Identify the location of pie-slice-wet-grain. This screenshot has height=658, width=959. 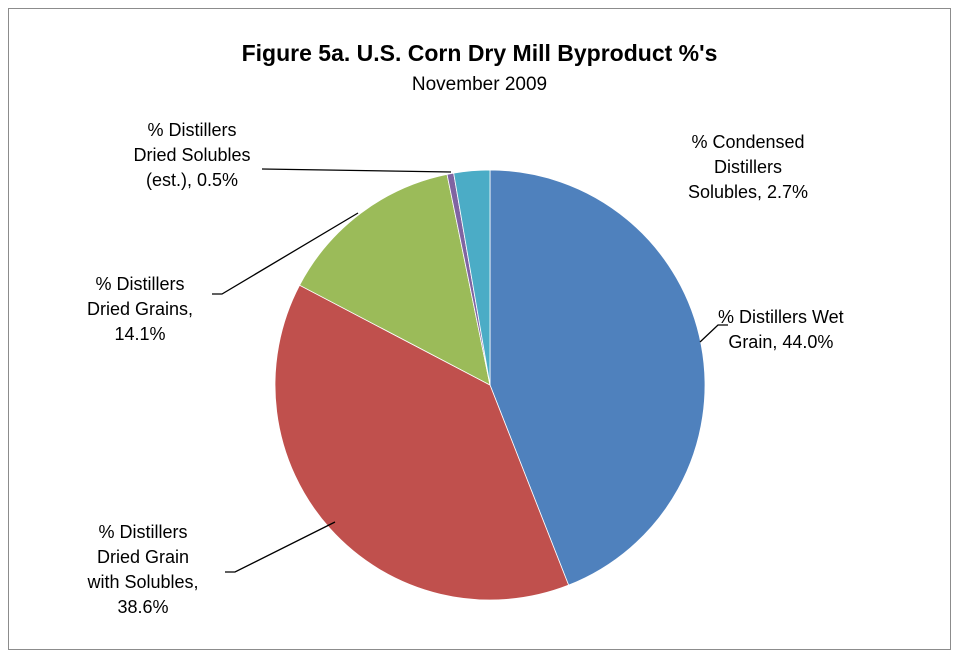
(597, 377).